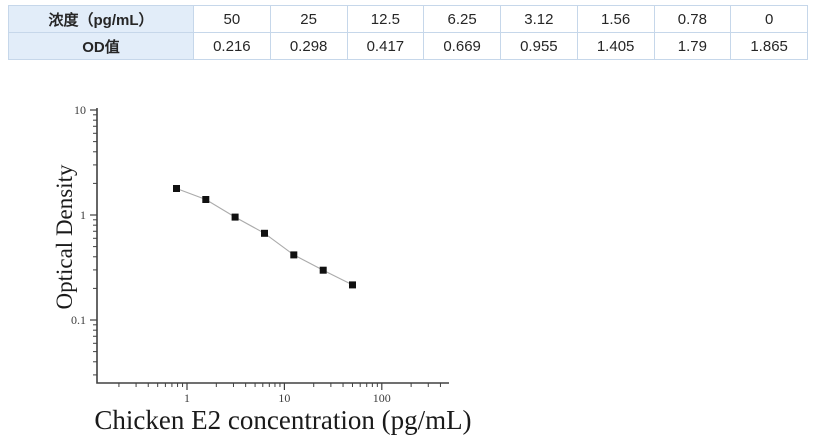  What do you see at coordinates (769, 19) in the screenshot?
I see `table-cell: 0` at bounding box center [769, 19].